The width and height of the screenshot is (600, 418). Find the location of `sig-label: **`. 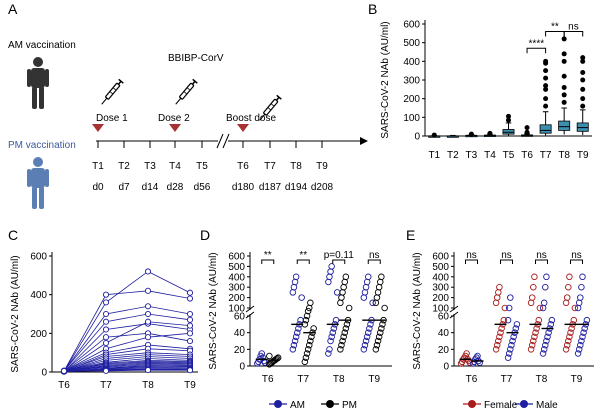

sig-label: ** is located at coordinates (268, 255).